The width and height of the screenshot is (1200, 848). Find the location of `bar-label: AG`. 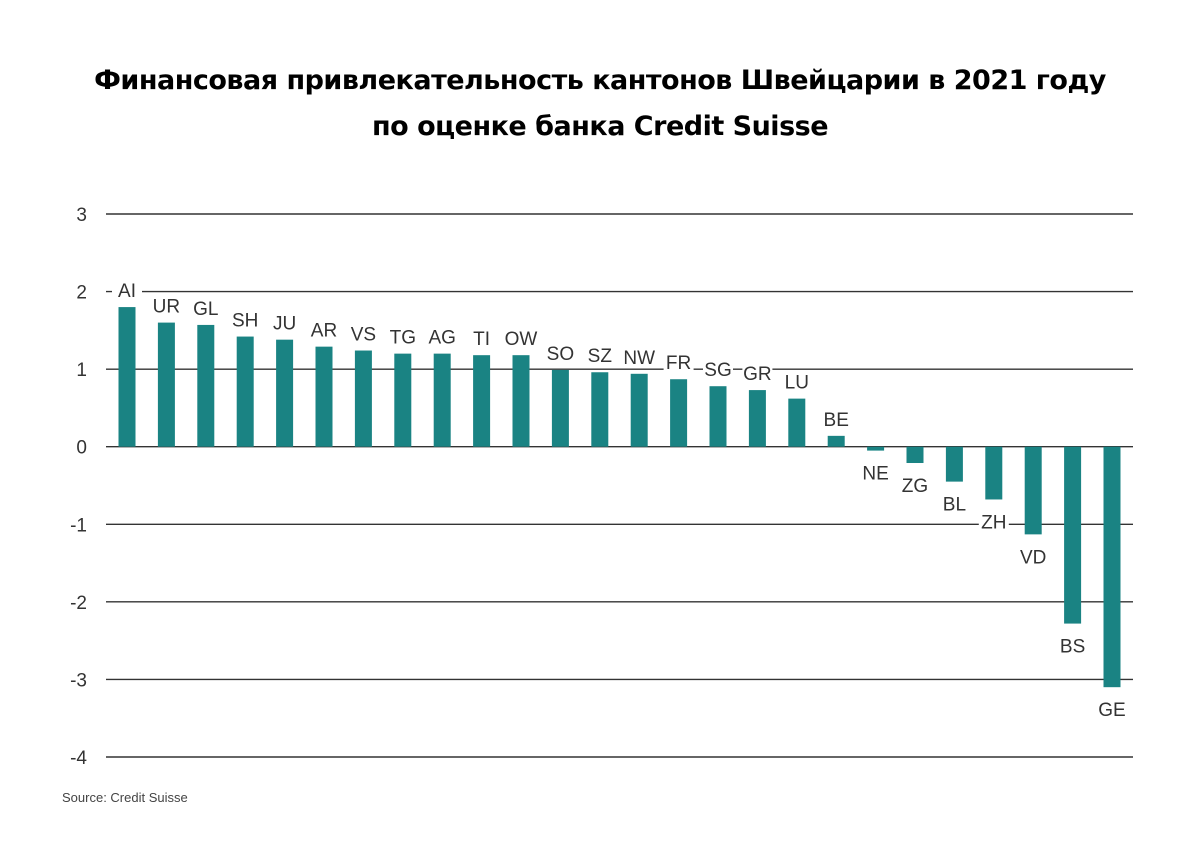

bar-label: AG is located at coordinates (441, 338).